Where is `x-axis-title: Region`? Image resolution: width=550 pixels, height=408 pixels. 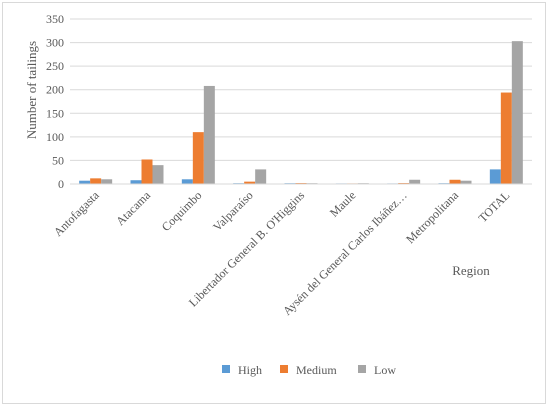 x-axis-title: Region is located at coordinates (471, 270).